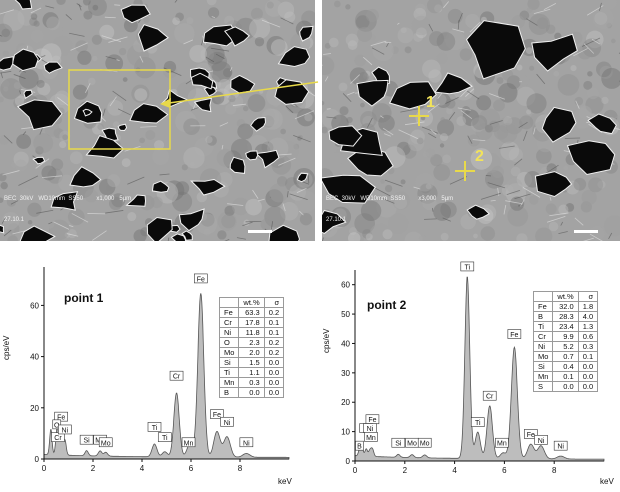 Image resolution: width=620 pixels, height=492 pixels. Describe the element at coordinates (419, 116) in the screenshot. I see `point-1-crosshair` at that location.